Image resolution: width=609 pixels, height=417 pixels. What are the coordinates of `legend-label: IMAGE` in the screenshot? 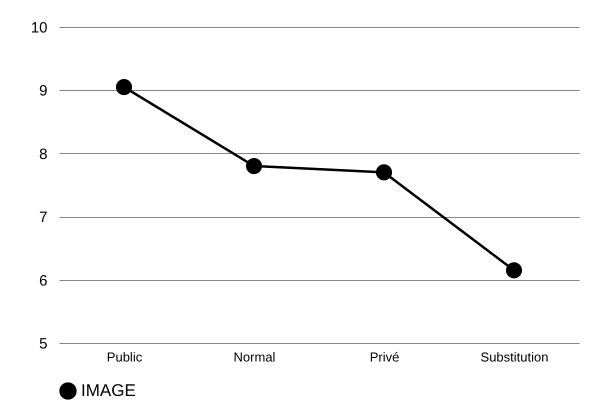 It's located at (108, 390).